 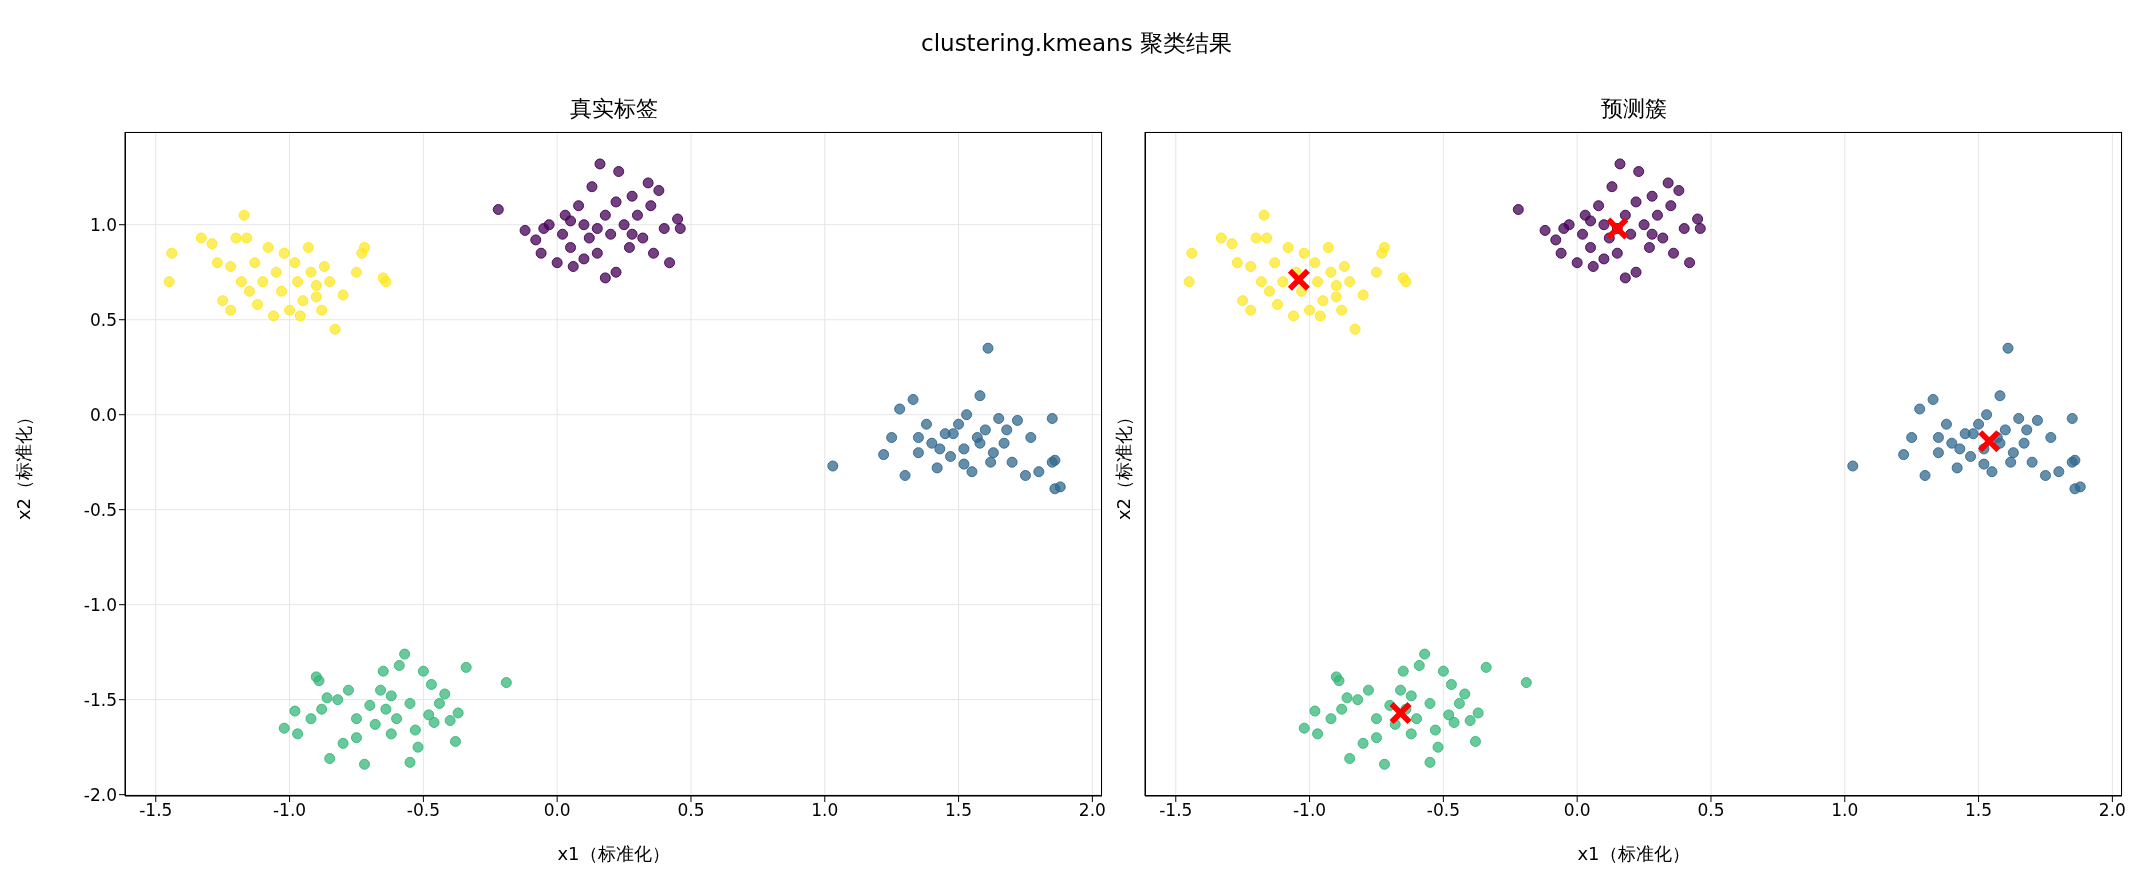 I want to click on chart-title: 真实标签, so click(x=613, y=109).